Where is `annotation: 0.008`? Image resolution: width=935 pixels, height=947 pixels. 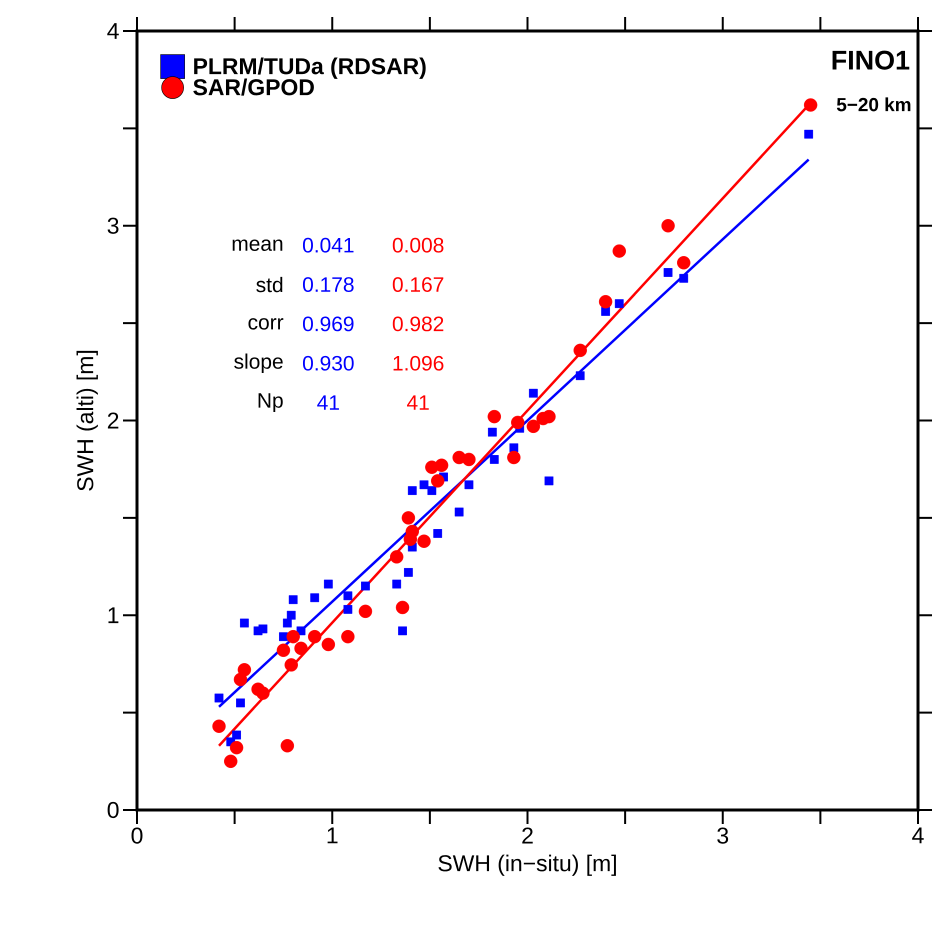
annotation: 0.008 is located at coordinates (418, 245).